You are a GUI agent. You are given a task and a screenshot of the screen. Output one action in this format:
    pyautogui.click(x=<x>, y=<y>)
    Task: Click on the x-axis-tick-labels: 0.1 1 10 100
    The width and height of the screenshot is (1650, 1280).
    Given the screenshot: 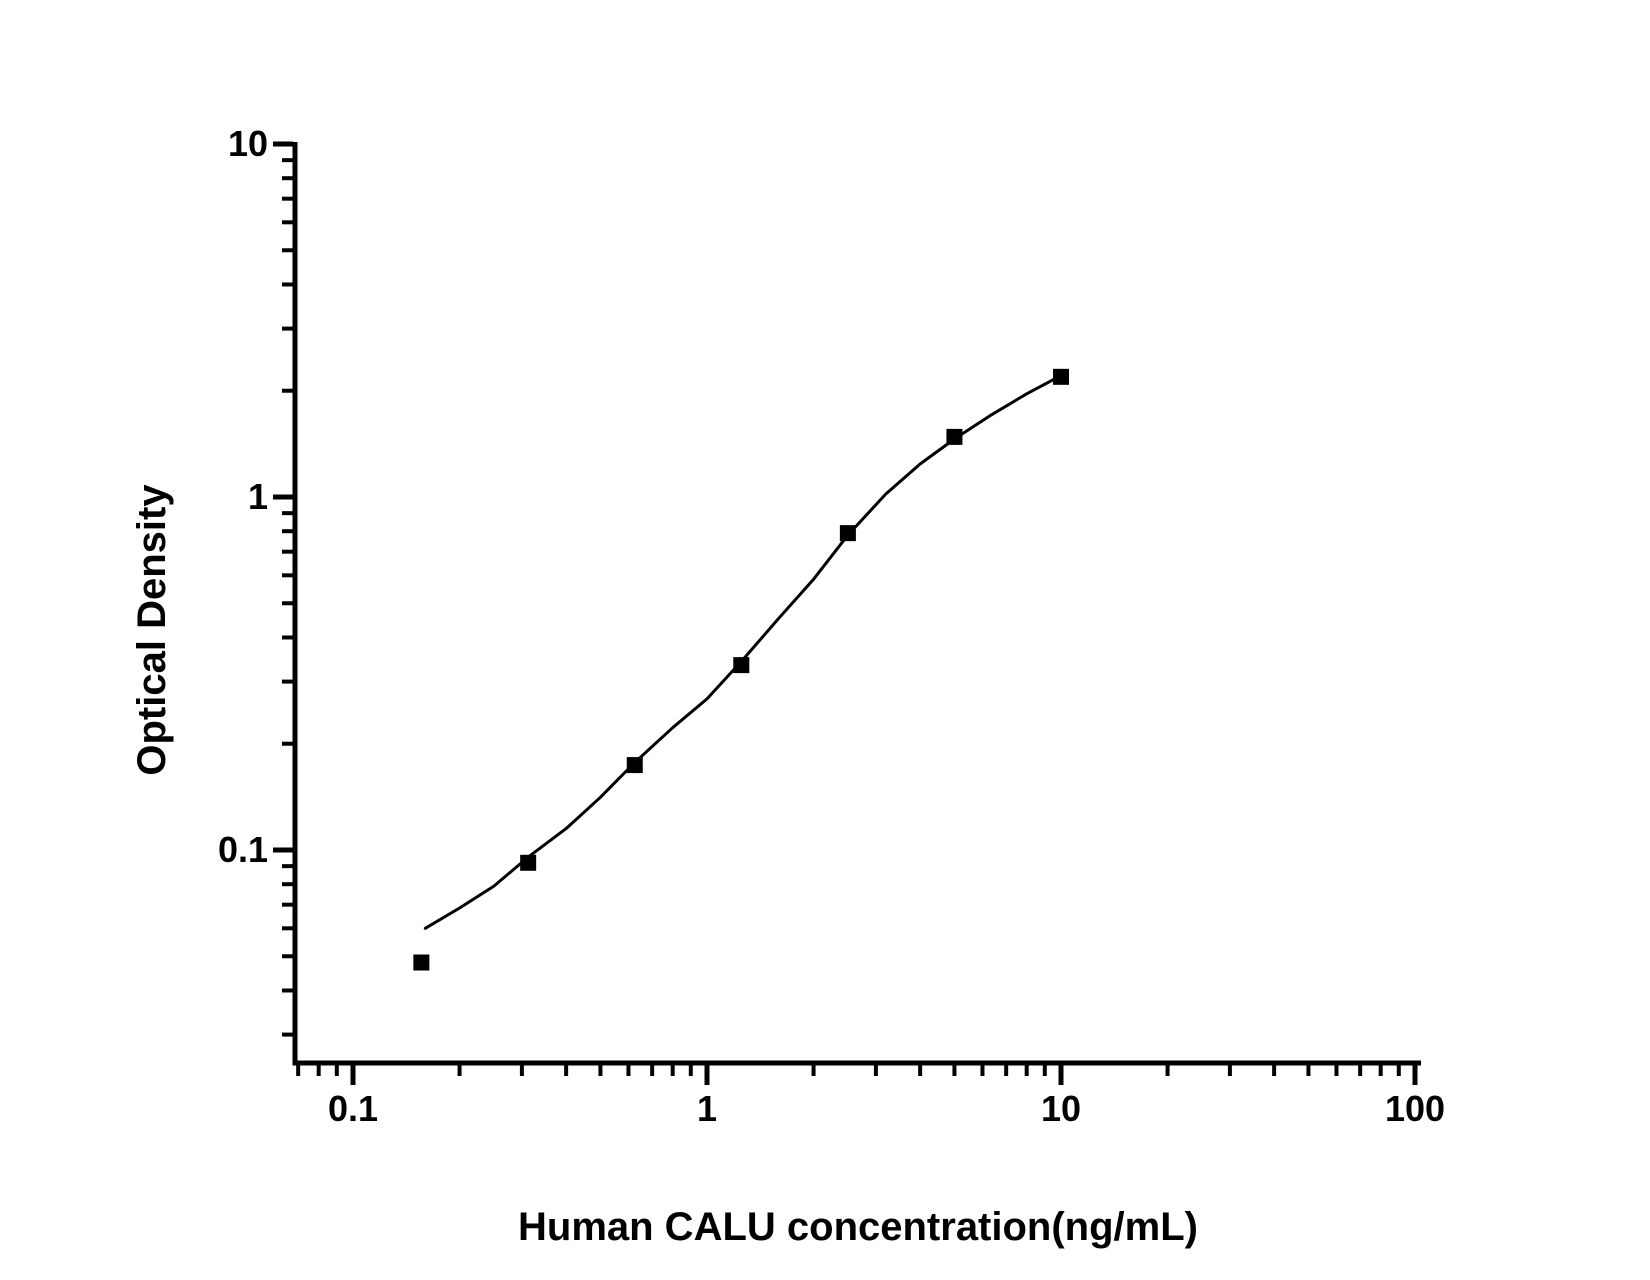 What is the action you would take?
    pyautogui.click(x=886, y=1108)
    